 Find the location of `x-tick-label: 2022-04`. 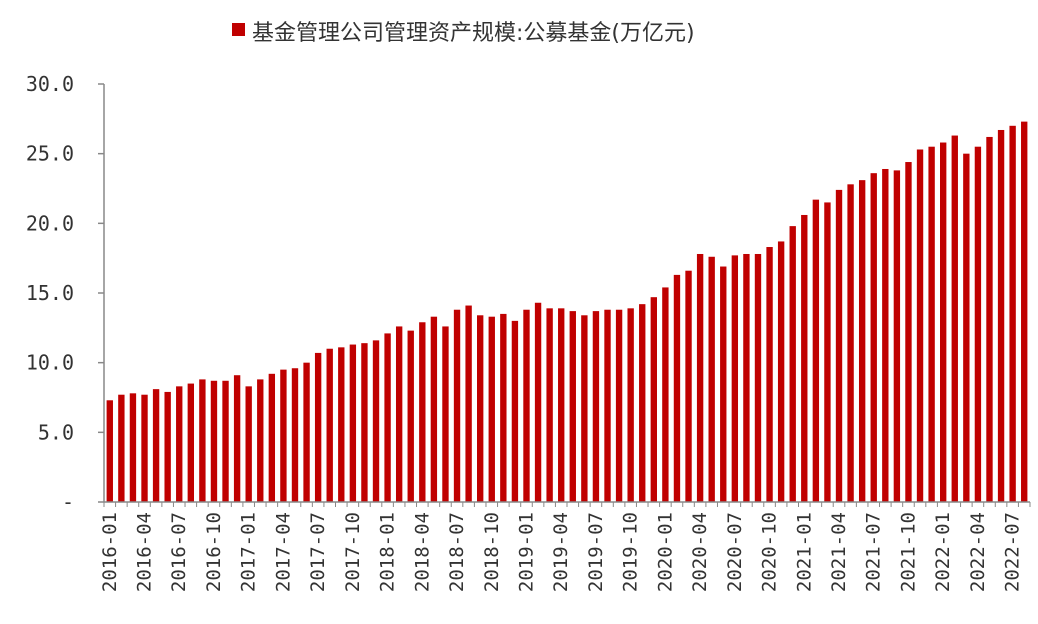

x-tick-label: 2022-04 is located at coordinates (978, 552).